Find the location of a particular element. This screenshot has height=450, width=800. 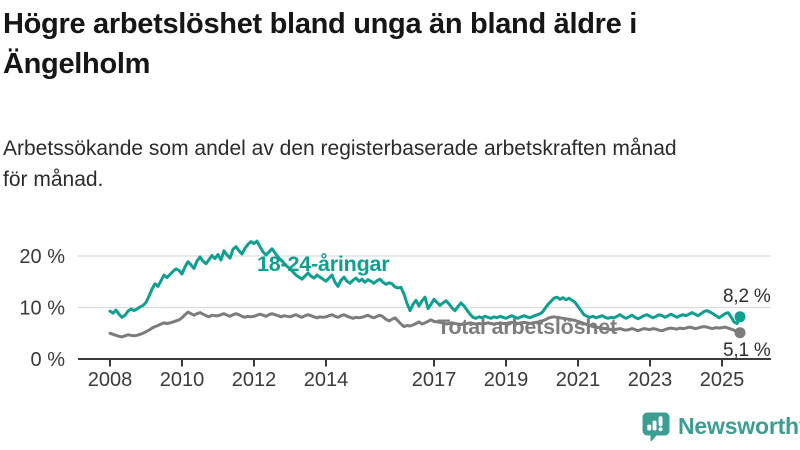

x-tick-label-2012: 2012 is located at coordinates (254, 380).